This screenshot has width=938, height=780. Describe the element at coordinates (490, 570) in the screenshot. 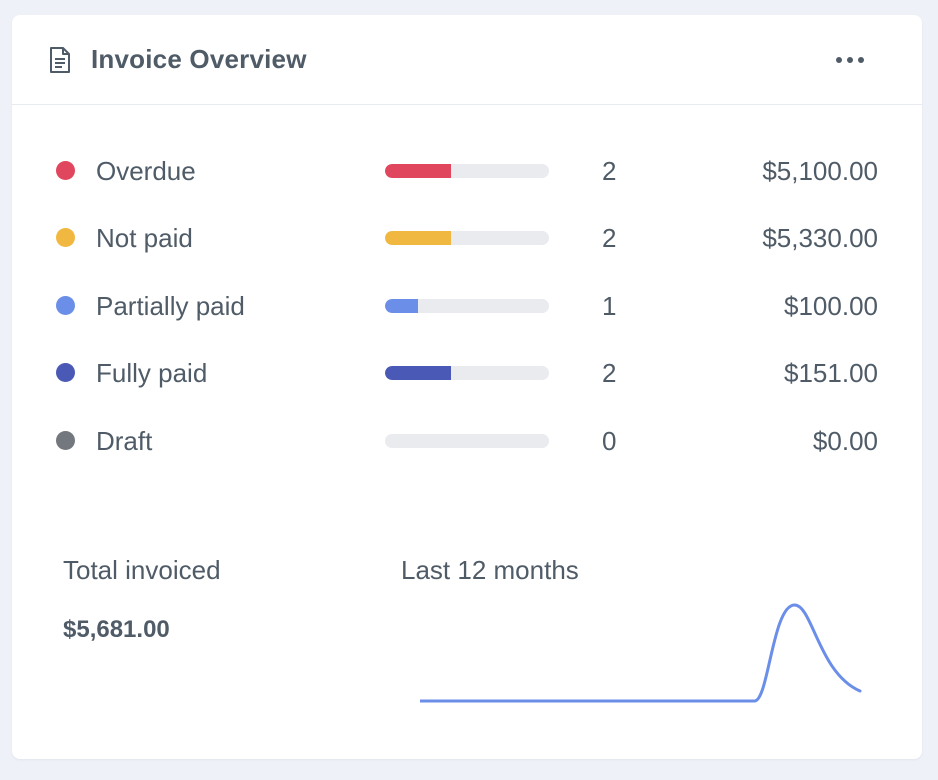

I see `trend-label: Last 12 months` at that location.